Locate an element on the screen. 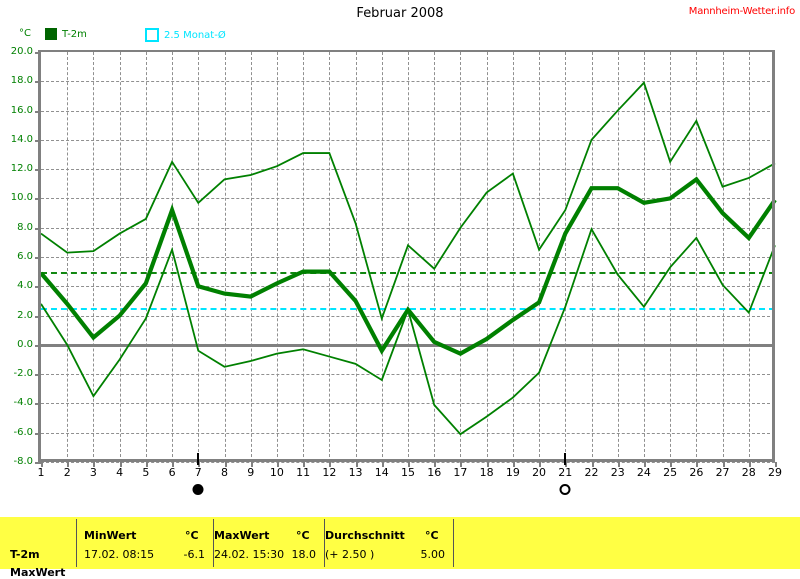 This screenshot has width=800, height=579. y-axis-tick-label: 18.0 is located at coordinates (21, 81).